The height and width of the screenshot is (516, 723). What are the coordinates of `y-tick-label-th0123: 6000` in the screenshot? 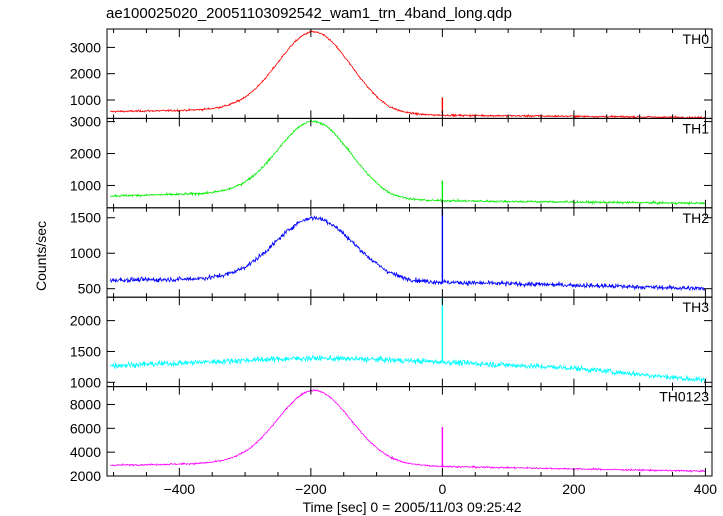 It's located at (85, 428).